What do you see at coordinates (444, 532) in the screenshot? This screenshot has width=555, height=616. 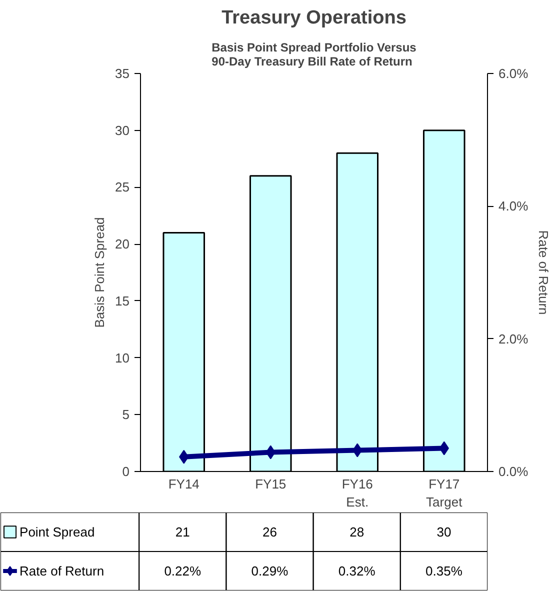 I see `data-label: 30` at bounding box center [444, 532].